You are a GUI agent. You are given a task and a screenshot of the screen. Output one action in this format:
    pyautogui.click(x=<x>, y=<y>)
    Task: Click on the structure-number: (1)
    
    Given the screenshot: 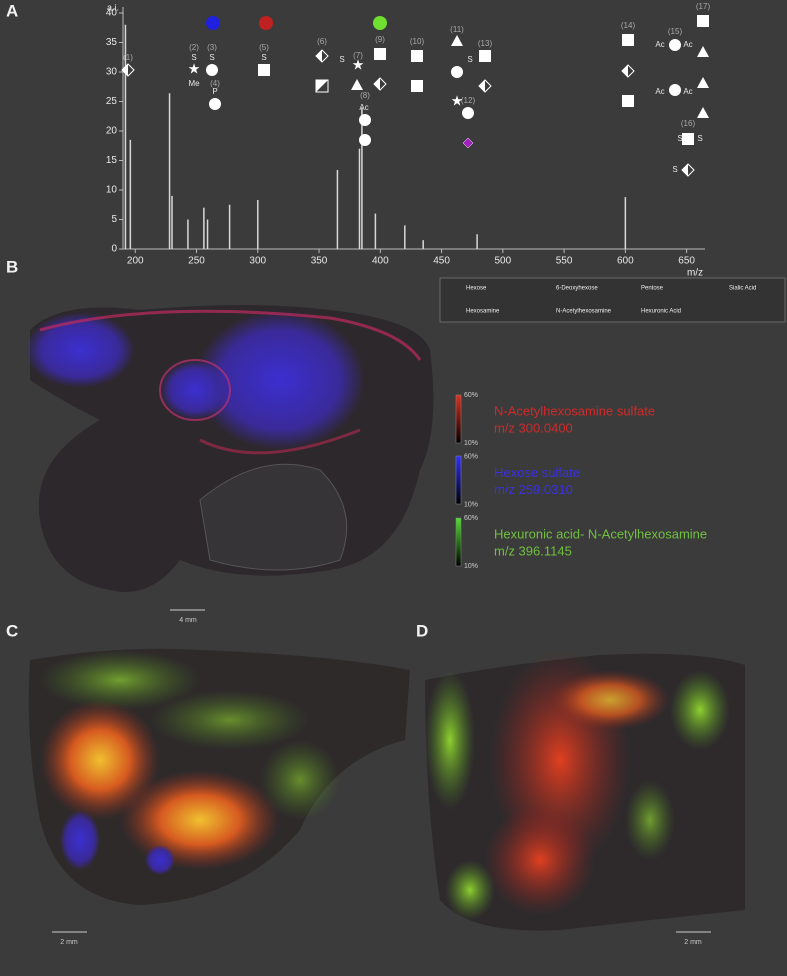 What is the action you would take?
    pyautogui.click(x=128, y=57)
    